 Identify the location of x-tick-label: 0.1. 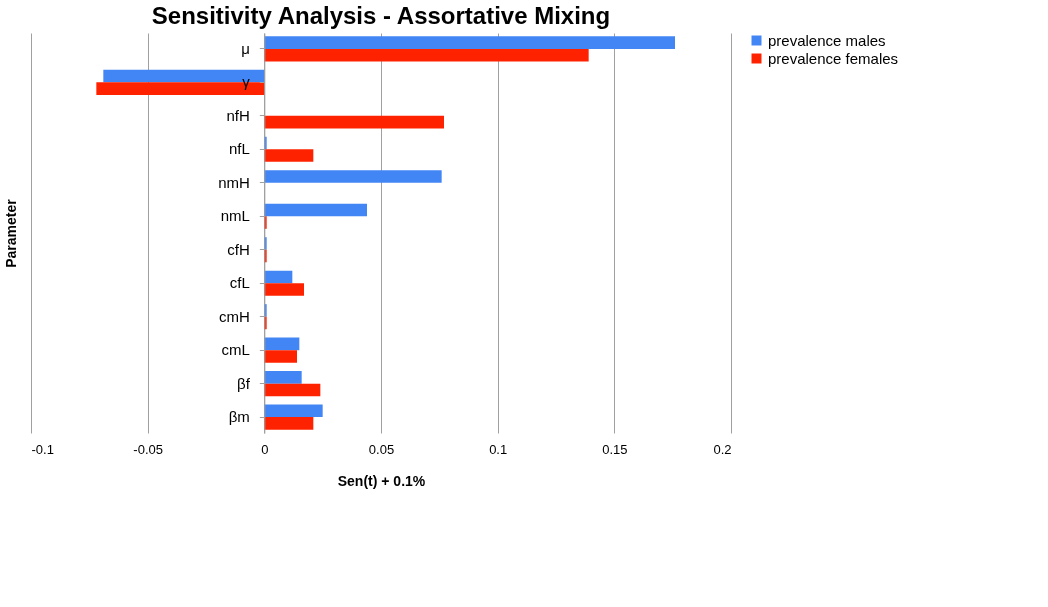
(498, 449).